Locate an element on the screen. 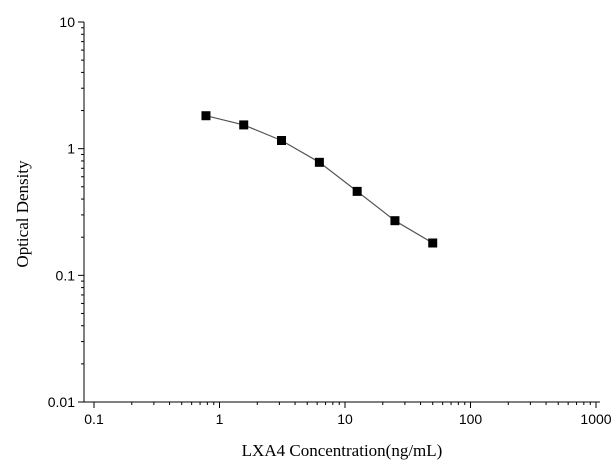 The width and height of the screenshot is (616, 465). x-axis-title: LXA4 Concentration(ng/mL) is located at coordinates (342, 450).